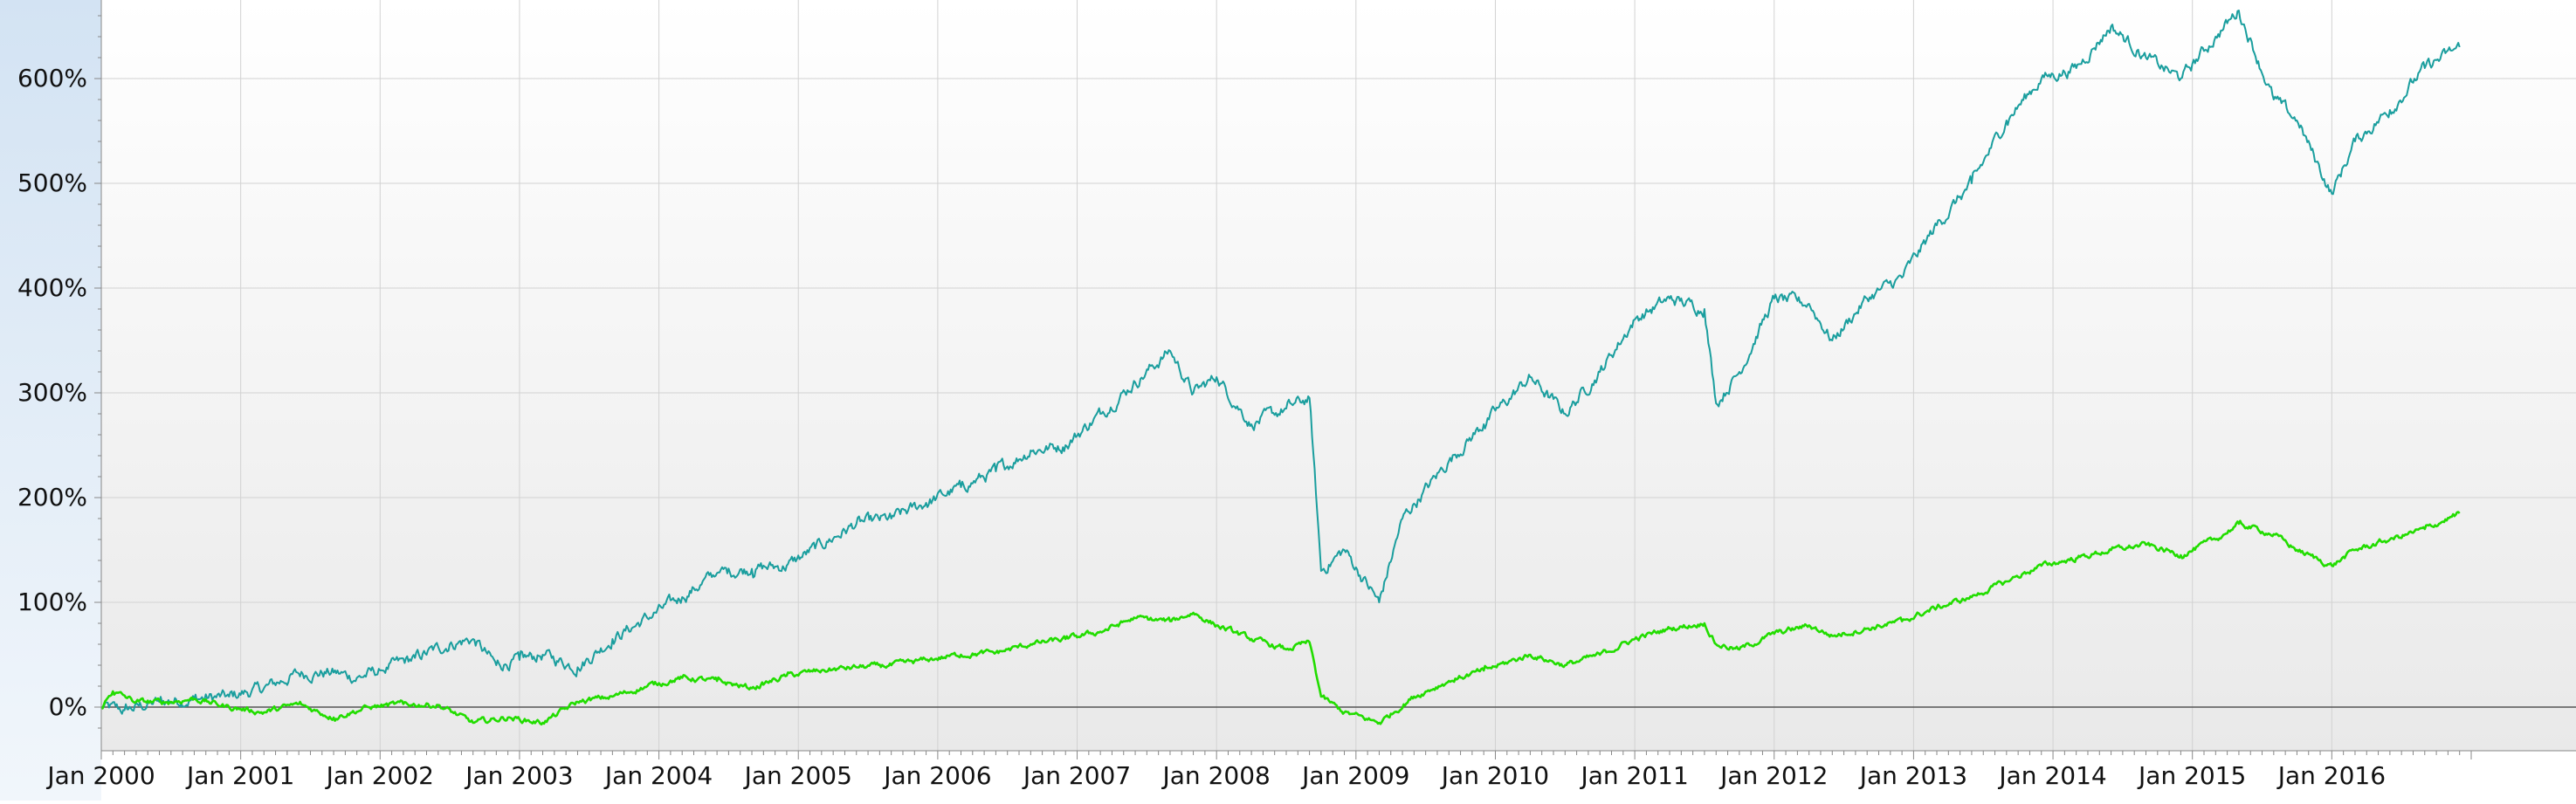 The image size is (2576, 804). Describe the element at coordinates (2331, 775) in the screenshot. I see `x-tick-label: Jan 2016` at that location.